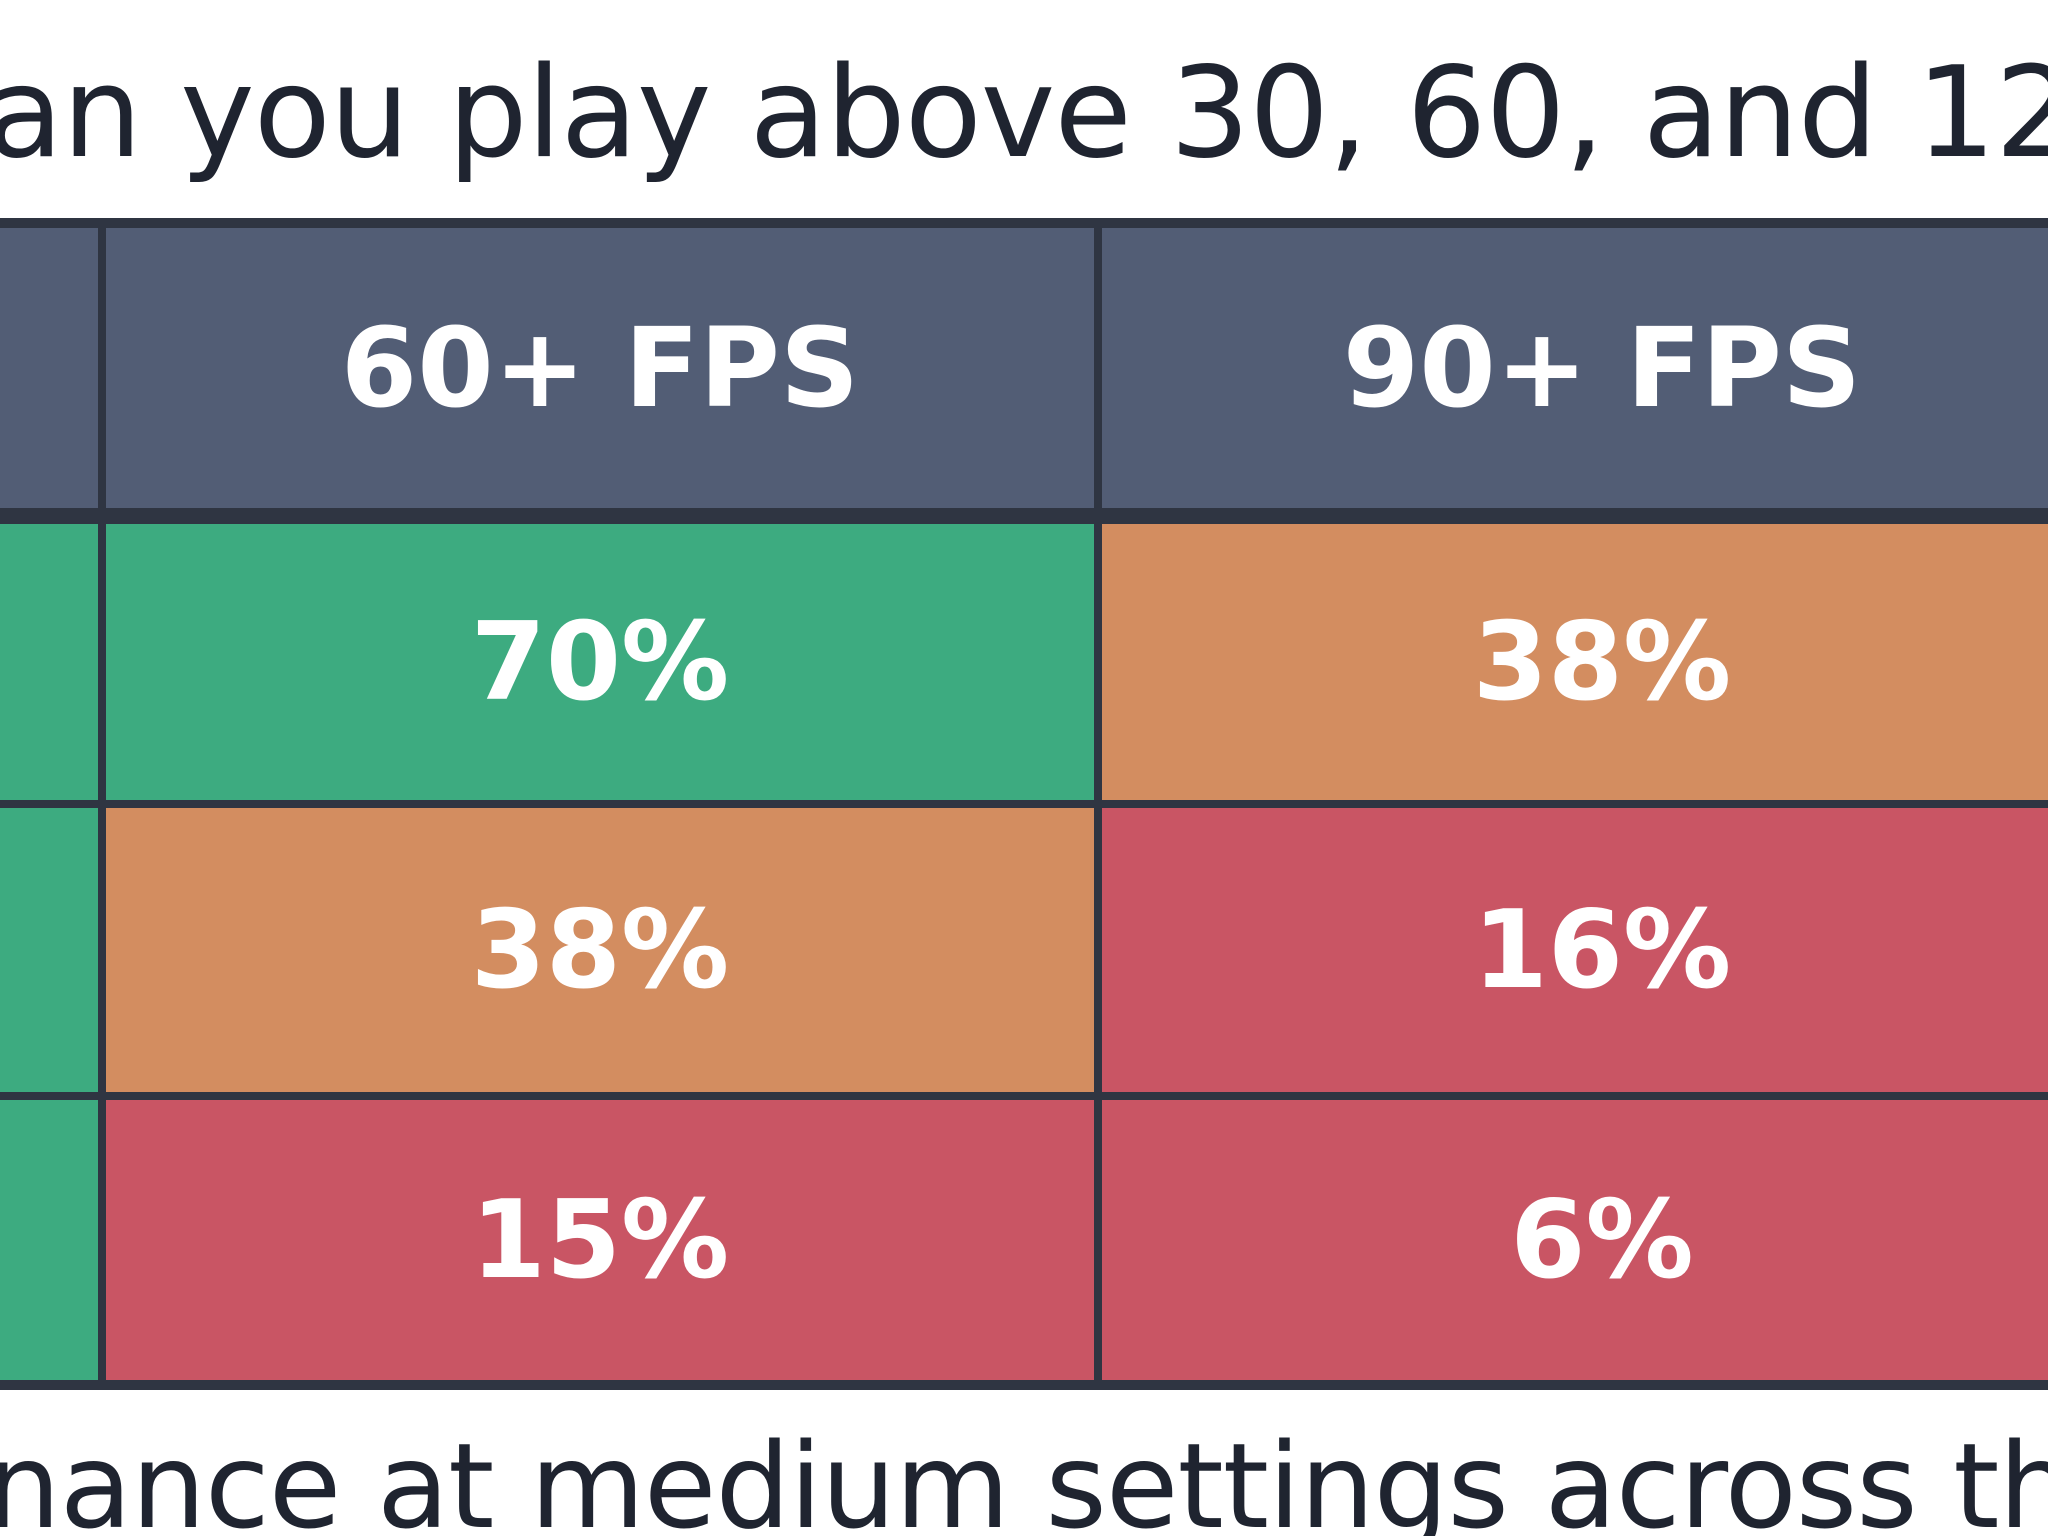 This screenshot has height=1536, width=2048. What do you see at coordinates (49, 950) in the screenshot?
I see `row-2-label-cell` at bounding box center [49, 950].